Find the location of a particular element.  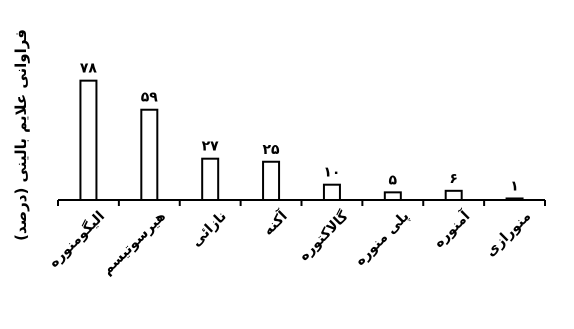

category-label: پلی منوره is located at coordinates (382, 238).